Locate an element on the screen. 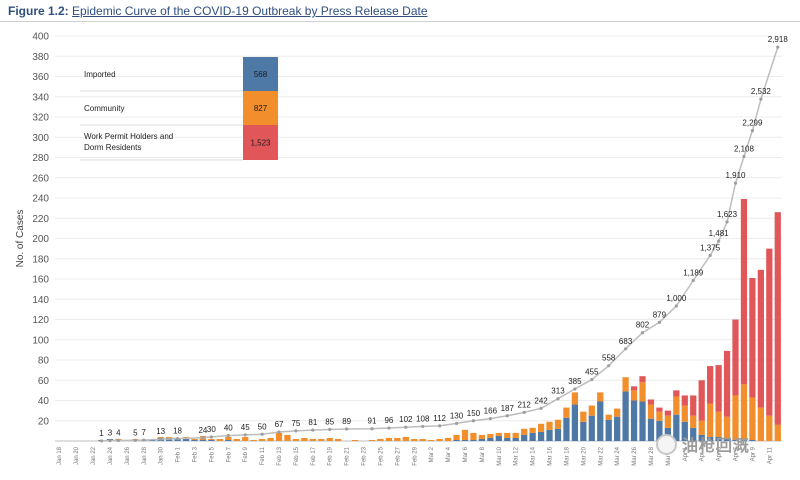 This screenshot has height=480, width=800. cumulative-data-label: 67 is located at coordinates (279, 424).